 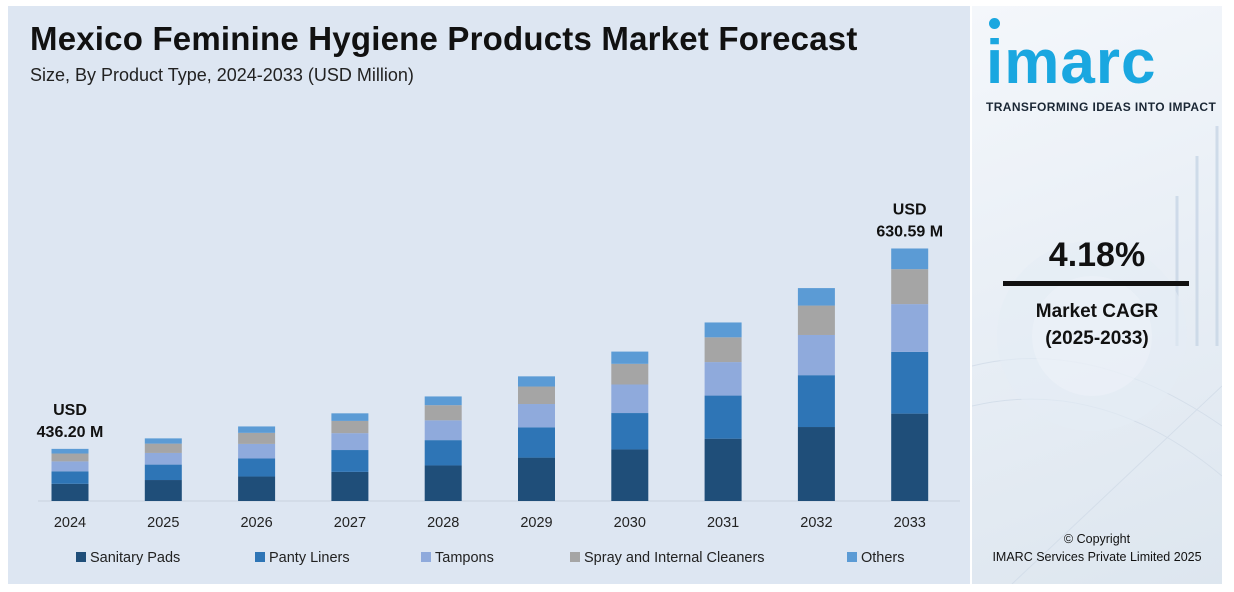 What do you see at coordinates (536, 442) in the screenshot?
I see `bar-segment-panty-liners-2029` at bounding box center [536, 442].